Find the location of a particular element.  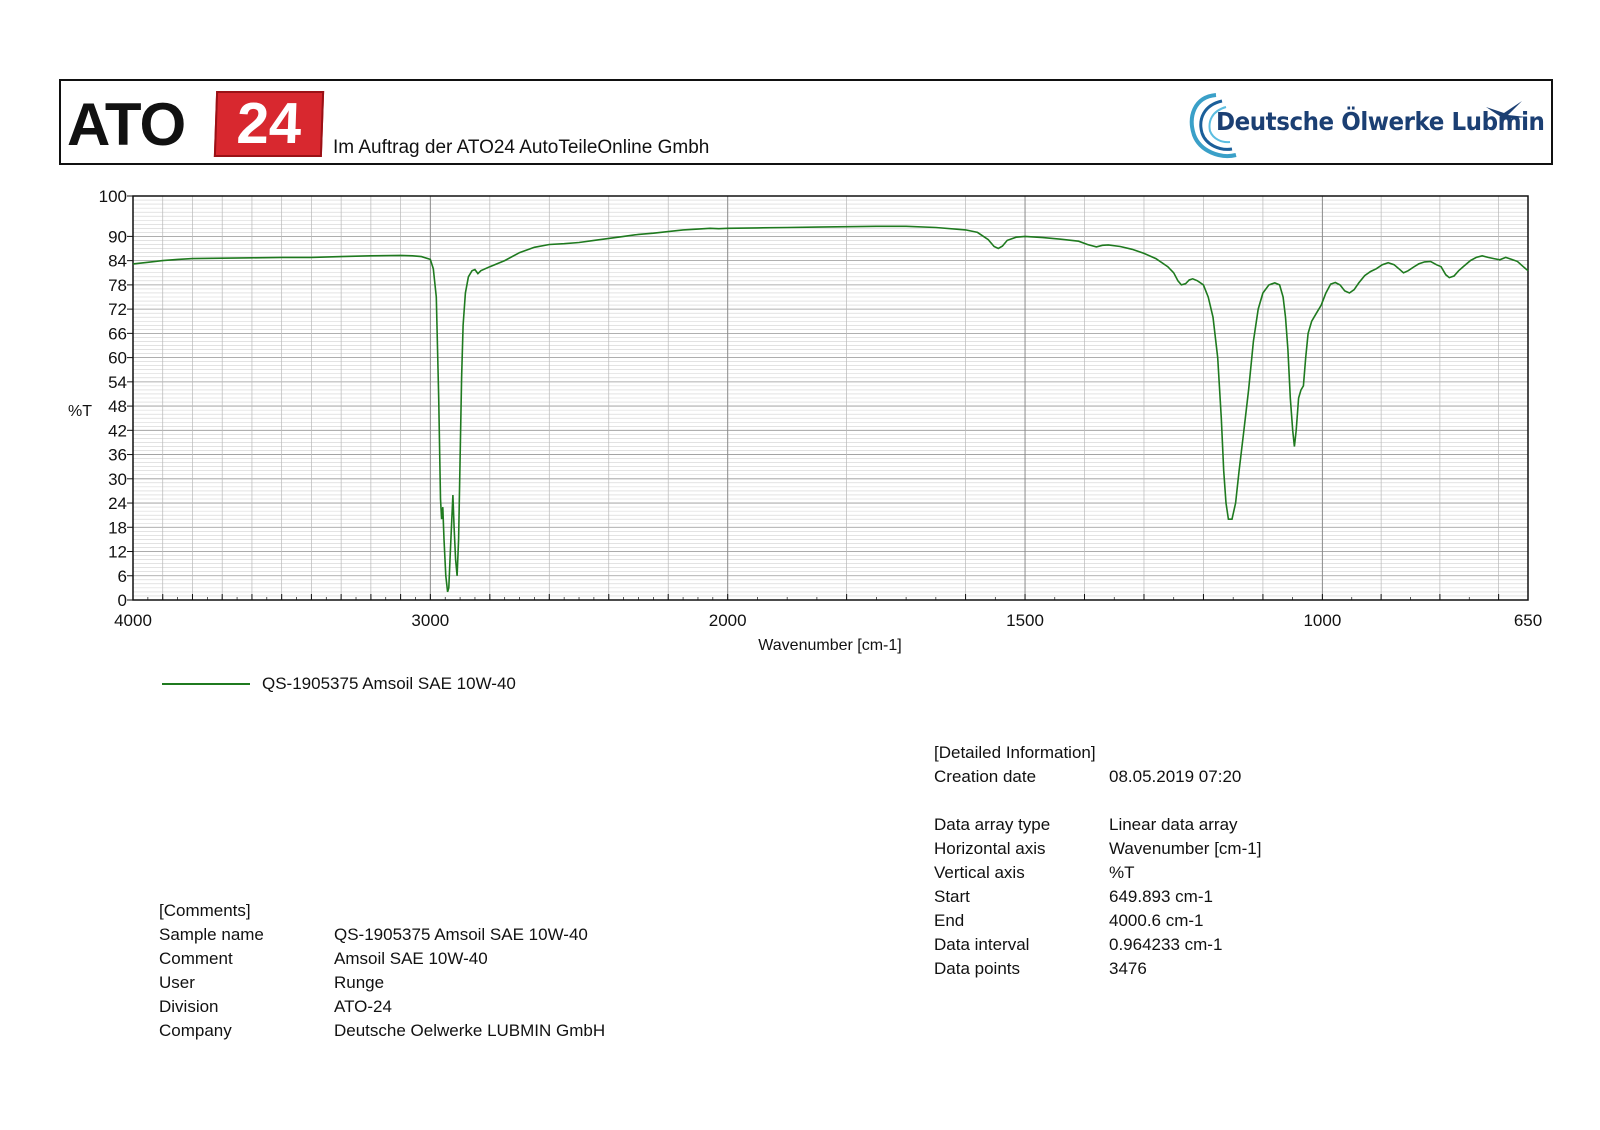

comments-row: Comment Amsoil SAE 10W-40 is located at coordinates (409, 959).